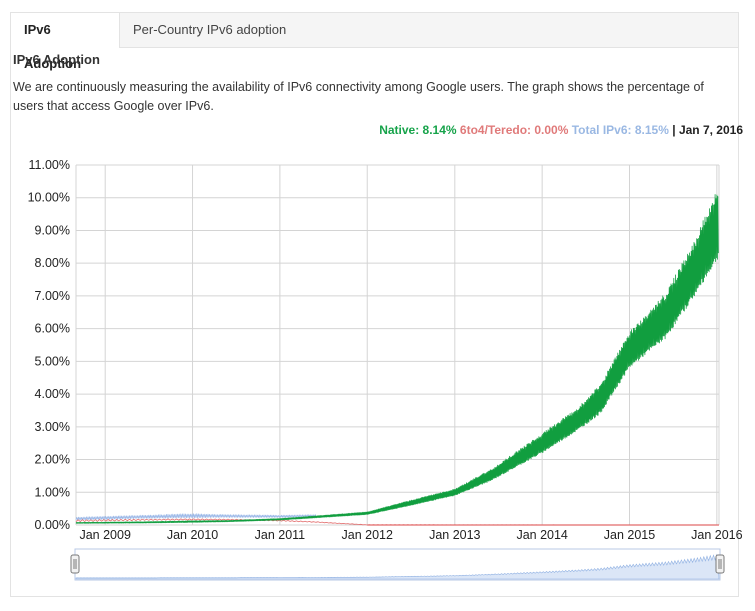 The height and width of the screenshot is (611, 755). I want to click on y-tick-label: 9.00%, so click(52, 230).